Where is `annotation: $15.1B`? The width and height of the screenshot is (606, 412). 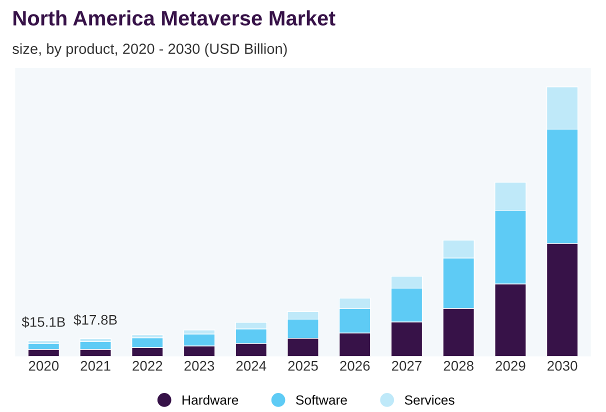 annotation: $15.1B is located at coordinates (43, 322).